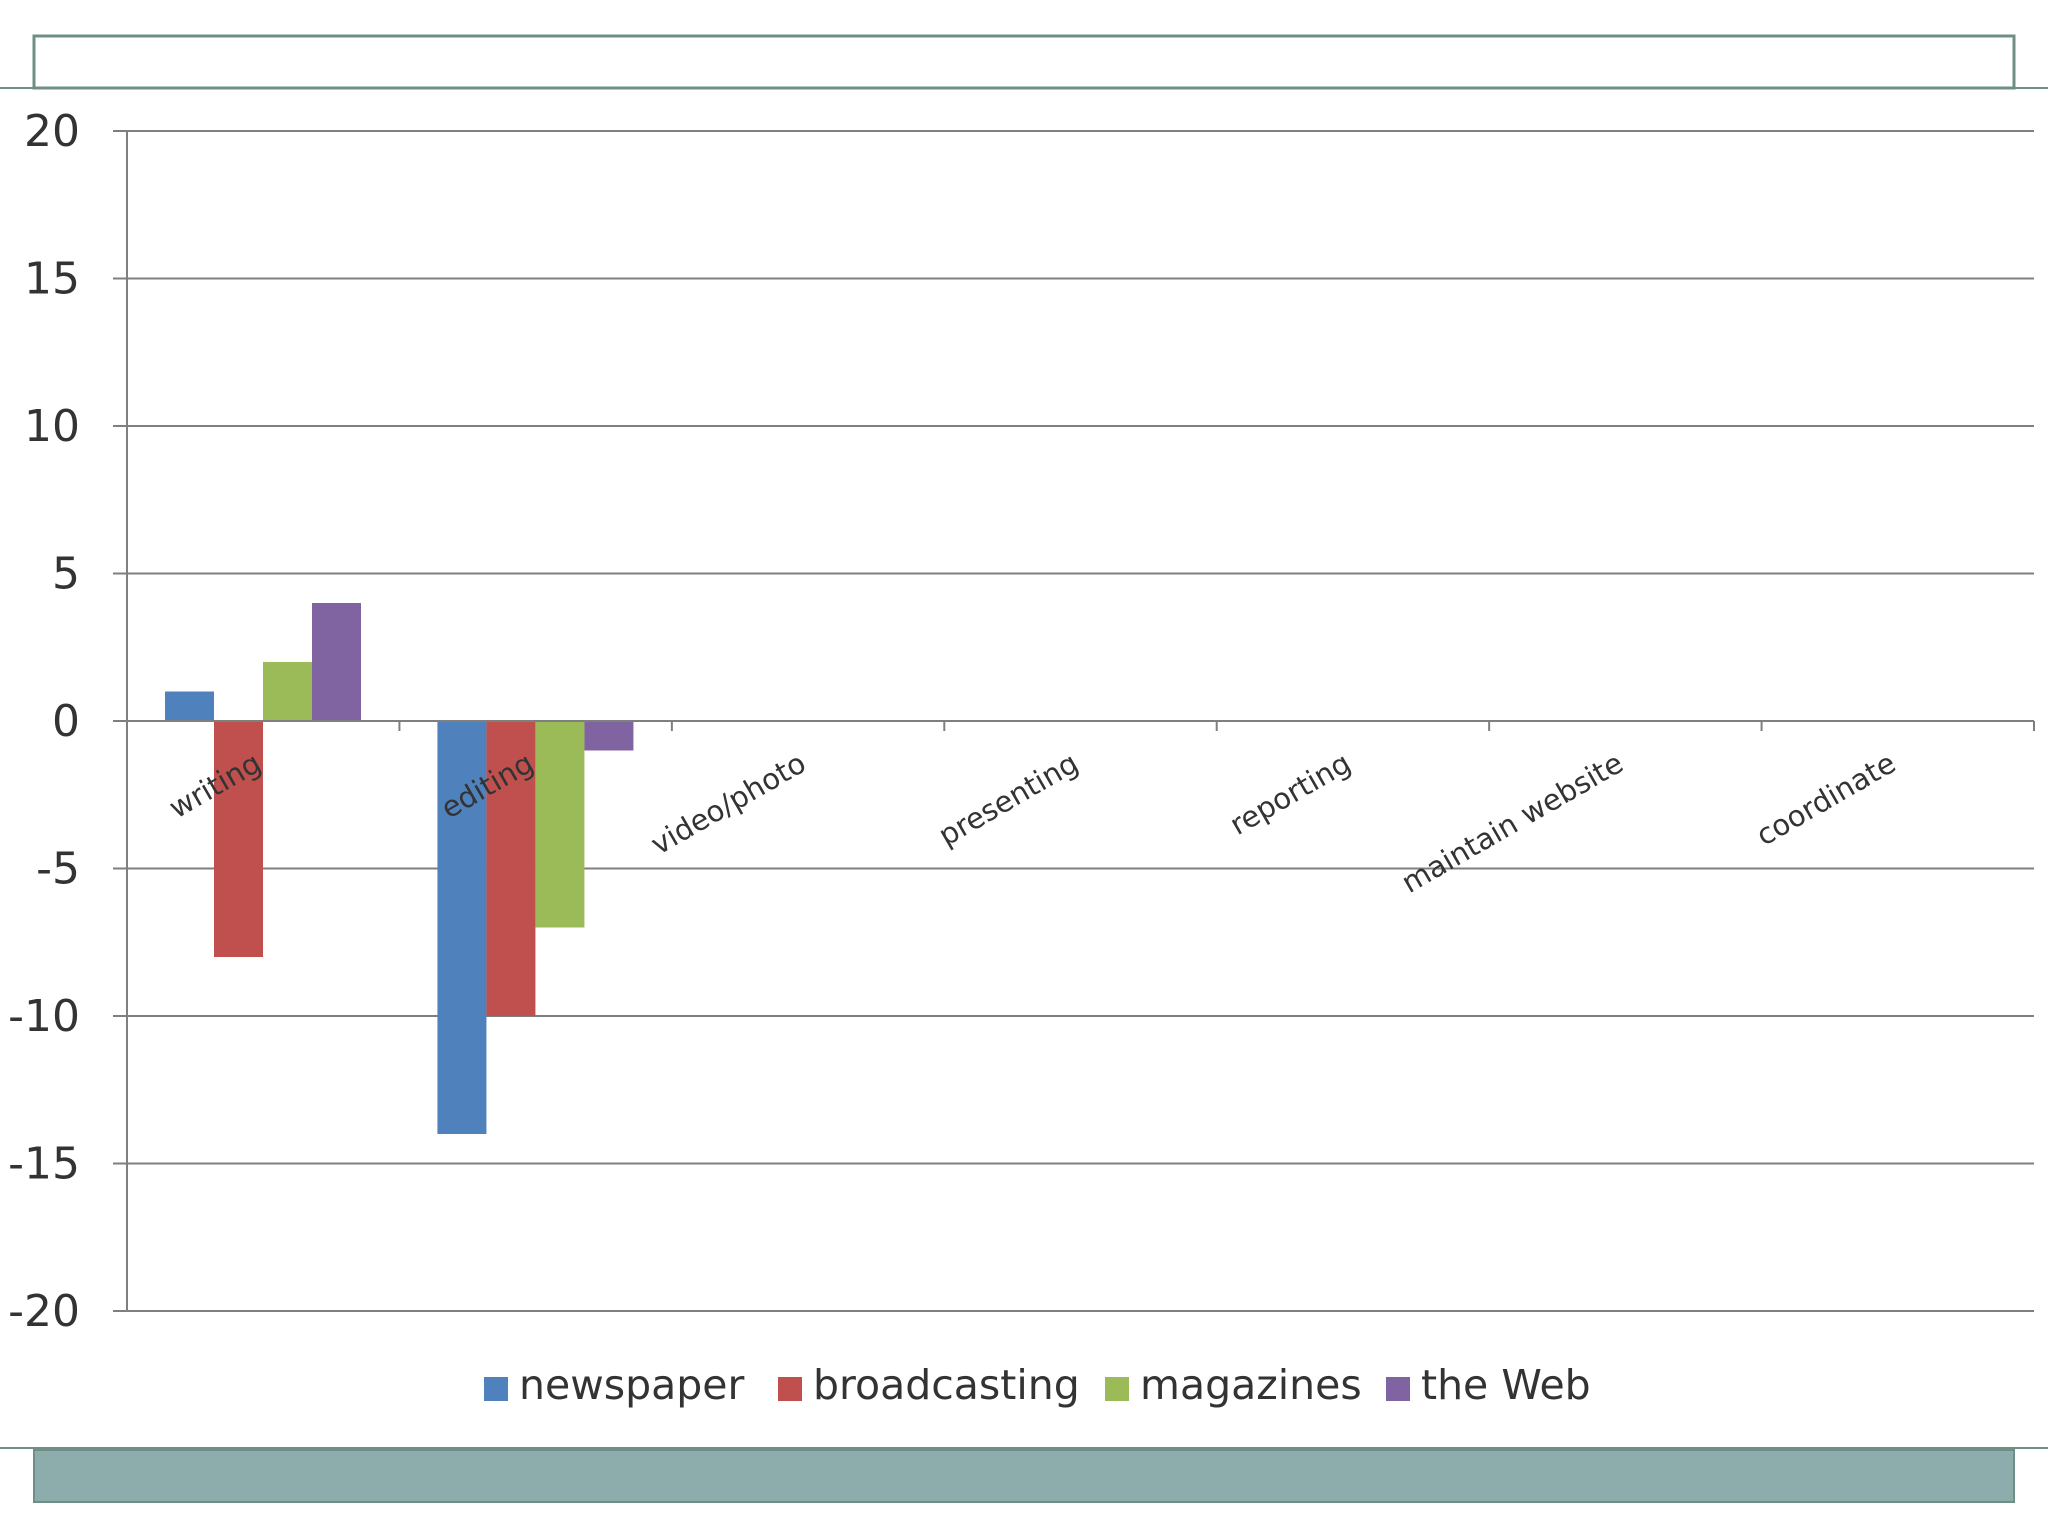 The height and width of the screenshot is (1536, 2048). I want to click on bar-broadcasting-editing, so click(511, 868).